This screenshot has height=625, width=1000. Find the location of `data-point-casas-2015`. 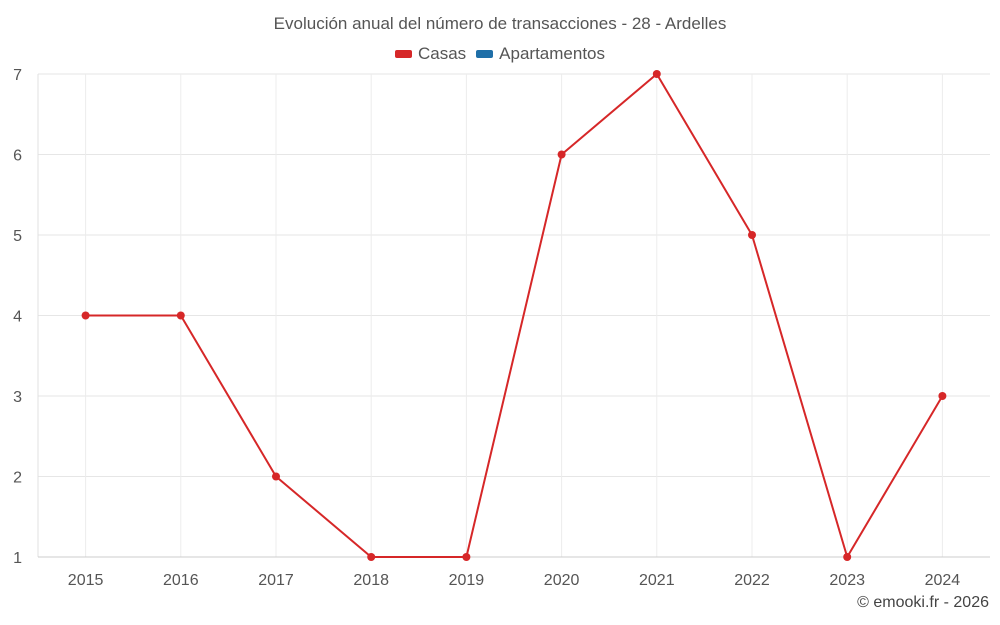

data-point-casas-2015 is located at coordinates (85, 315).